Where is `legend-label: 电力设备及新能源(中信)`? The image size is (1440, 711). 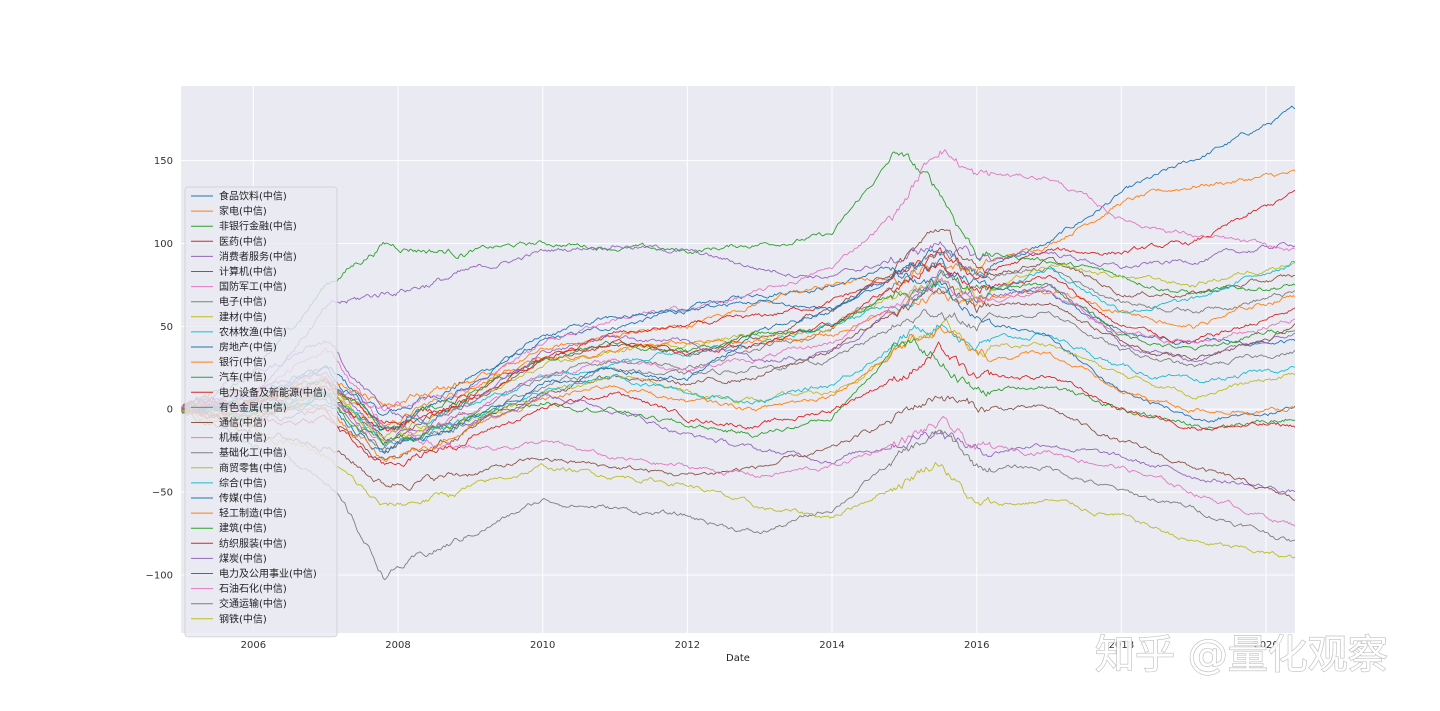
legend-label: 电力设备及新能源(中信) is located at coordinates (273, 392).